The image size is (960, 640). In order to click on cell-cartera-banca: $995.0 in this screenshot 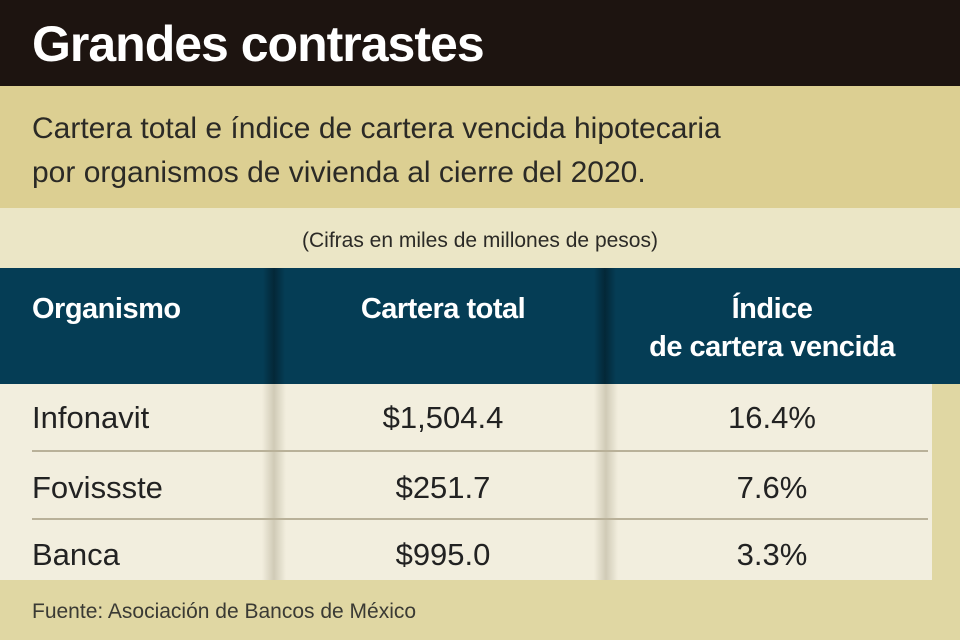, I will do `click(443, 554)`.